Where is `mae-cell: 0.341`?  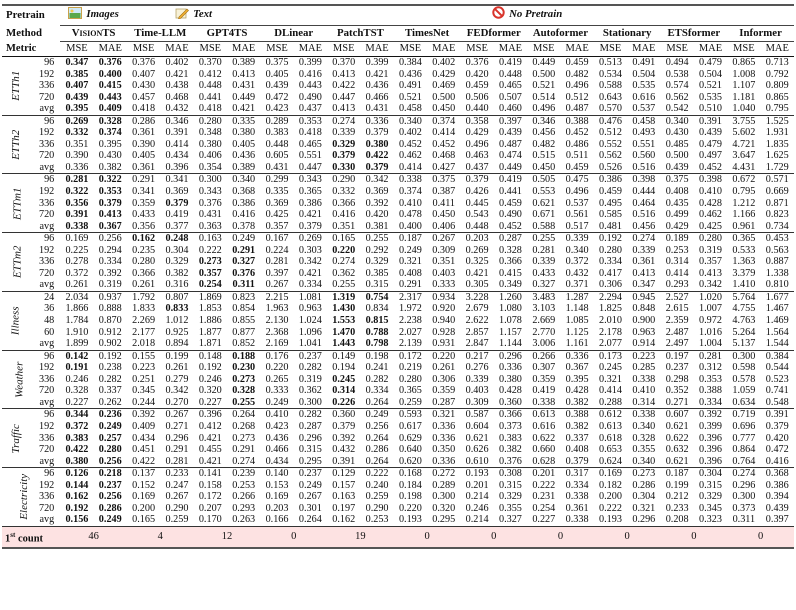 mae-cell: 0.341 is located at coordinates (177, 180).